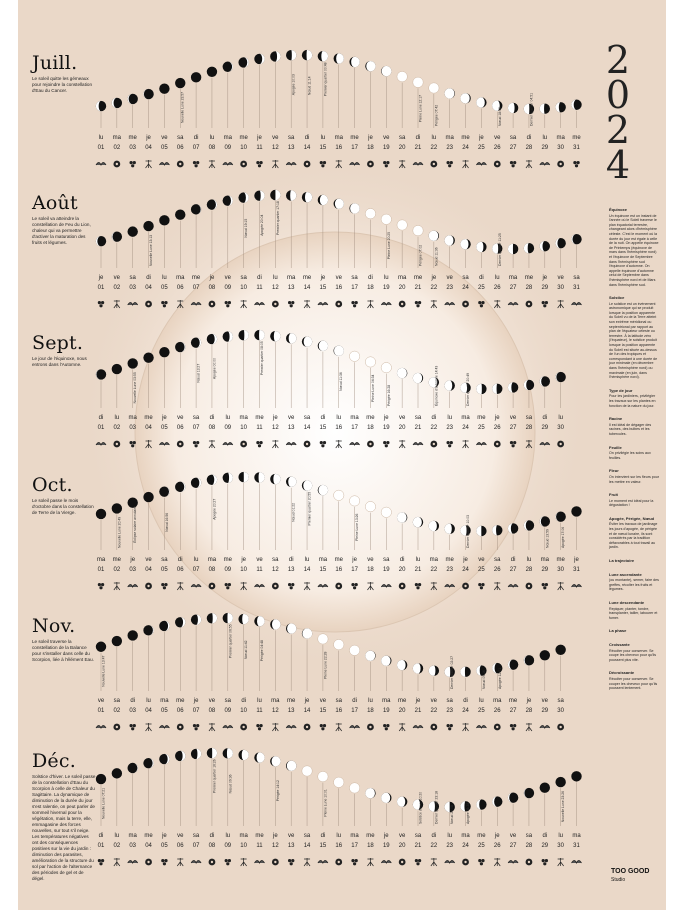  I want to click on day-number: 05, so click(164, 148).